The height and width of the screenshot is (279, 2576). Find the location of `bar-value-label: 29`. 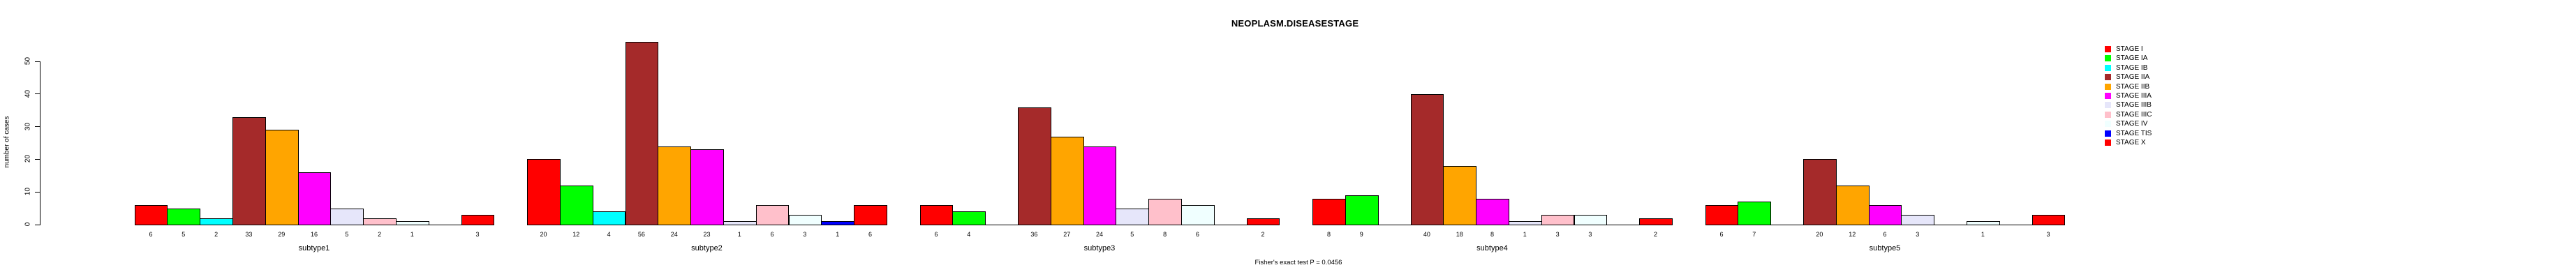

bar-value-label: 29 is located at coordinates (282, 234).